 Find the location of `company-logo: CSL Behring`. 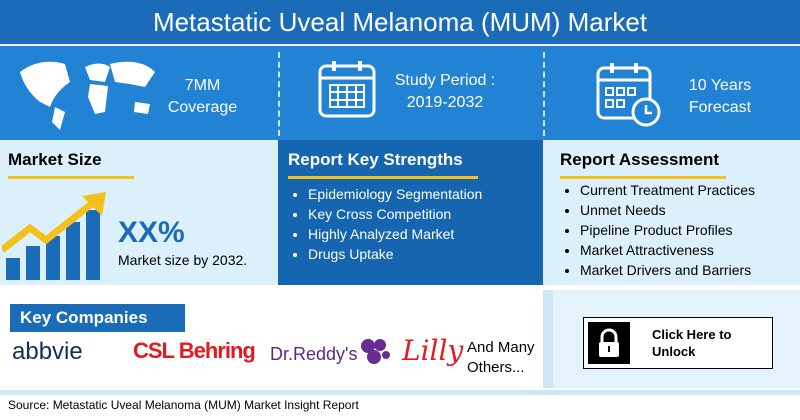

company-logo: CSL Behring is located at coordinates (194, 350).